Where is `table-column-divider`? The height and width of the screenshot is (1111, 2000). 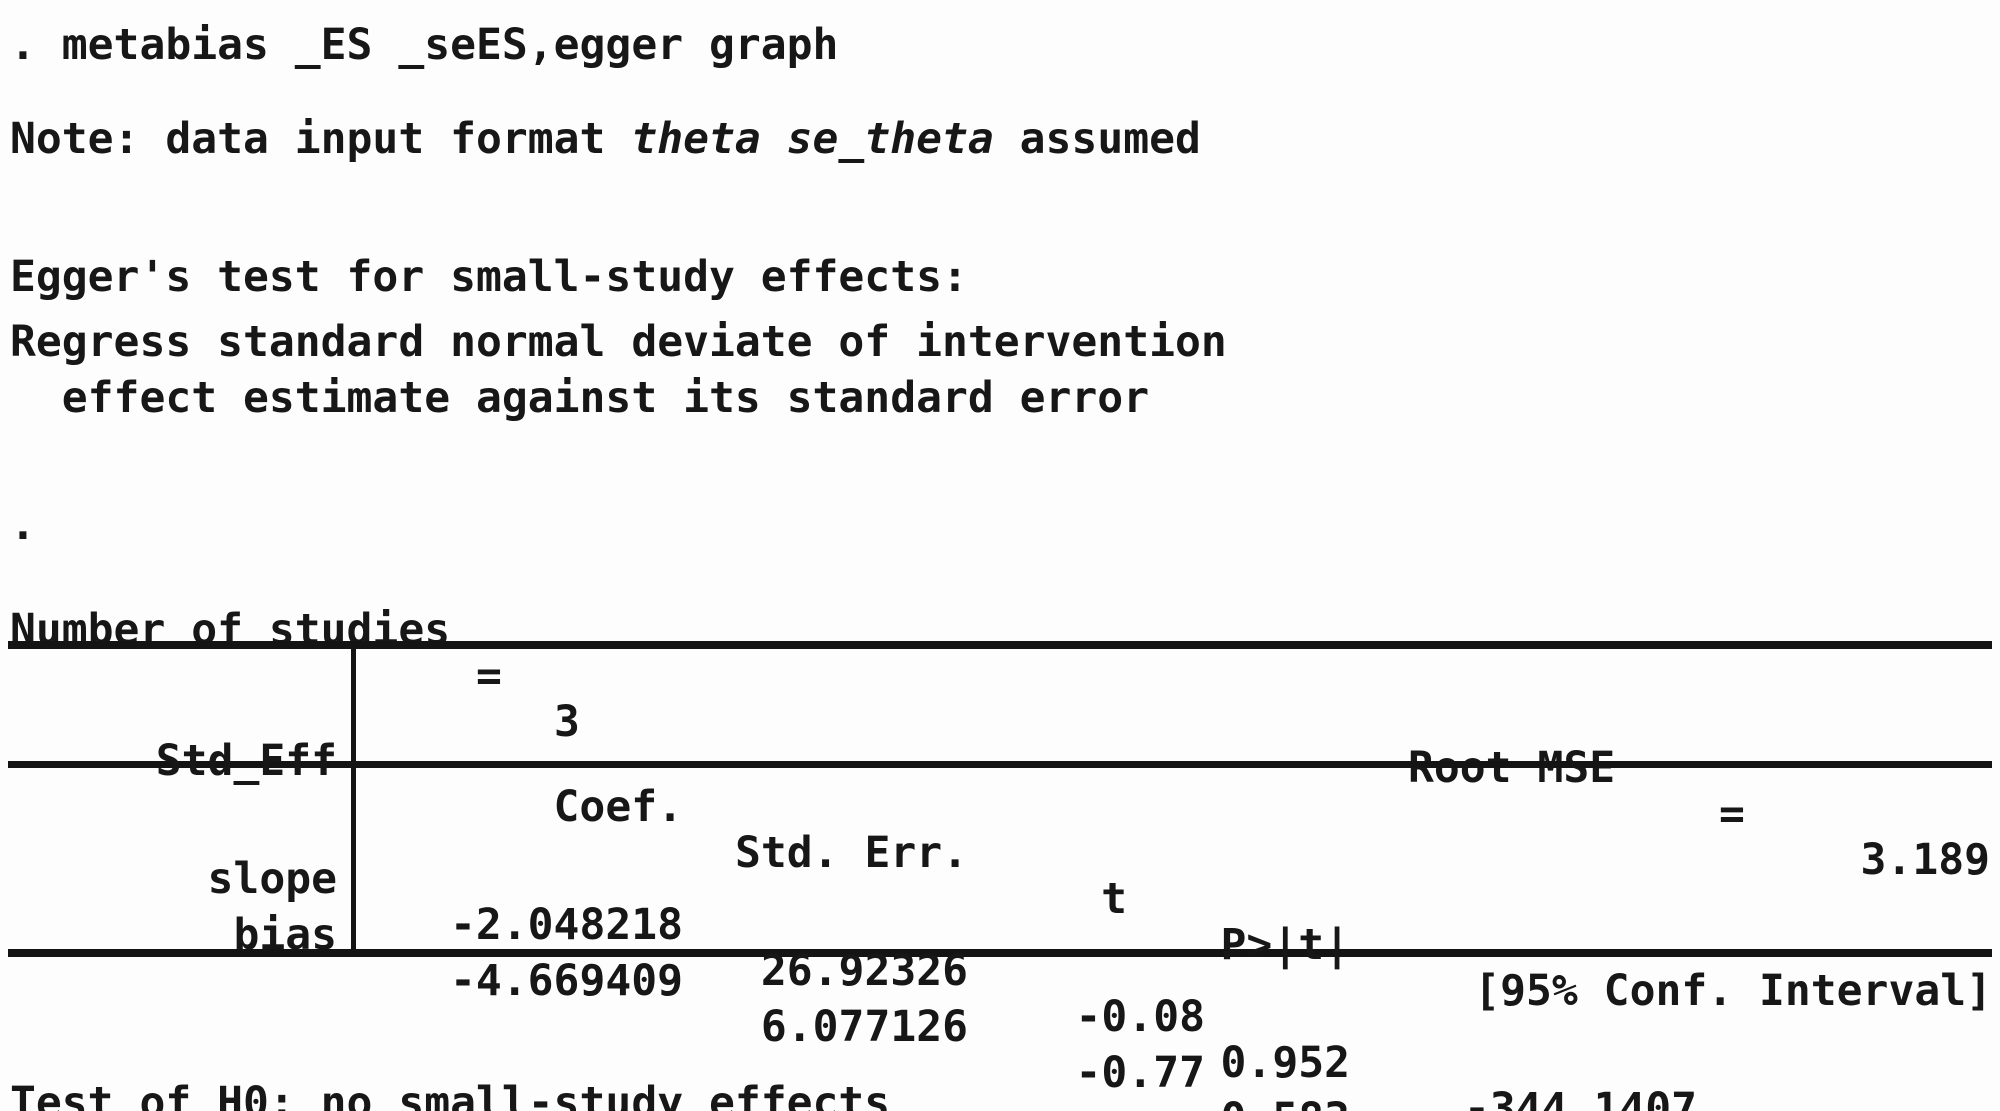
table-column-divider is located at coordinates (353, 799).